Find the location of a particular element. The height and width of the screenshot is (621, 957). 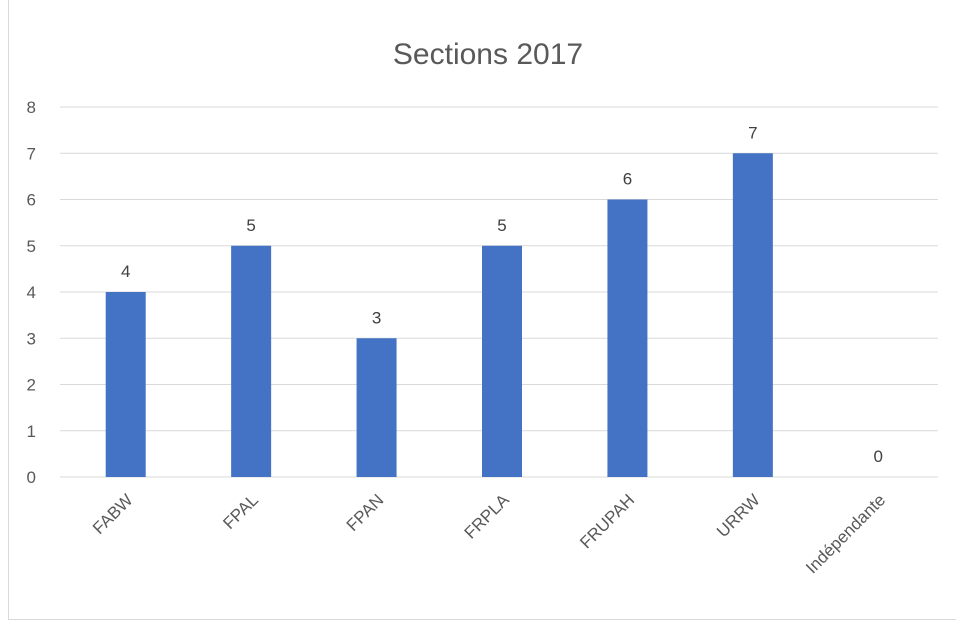

y-tick-label: 6 is located at coordinates (31, 200).